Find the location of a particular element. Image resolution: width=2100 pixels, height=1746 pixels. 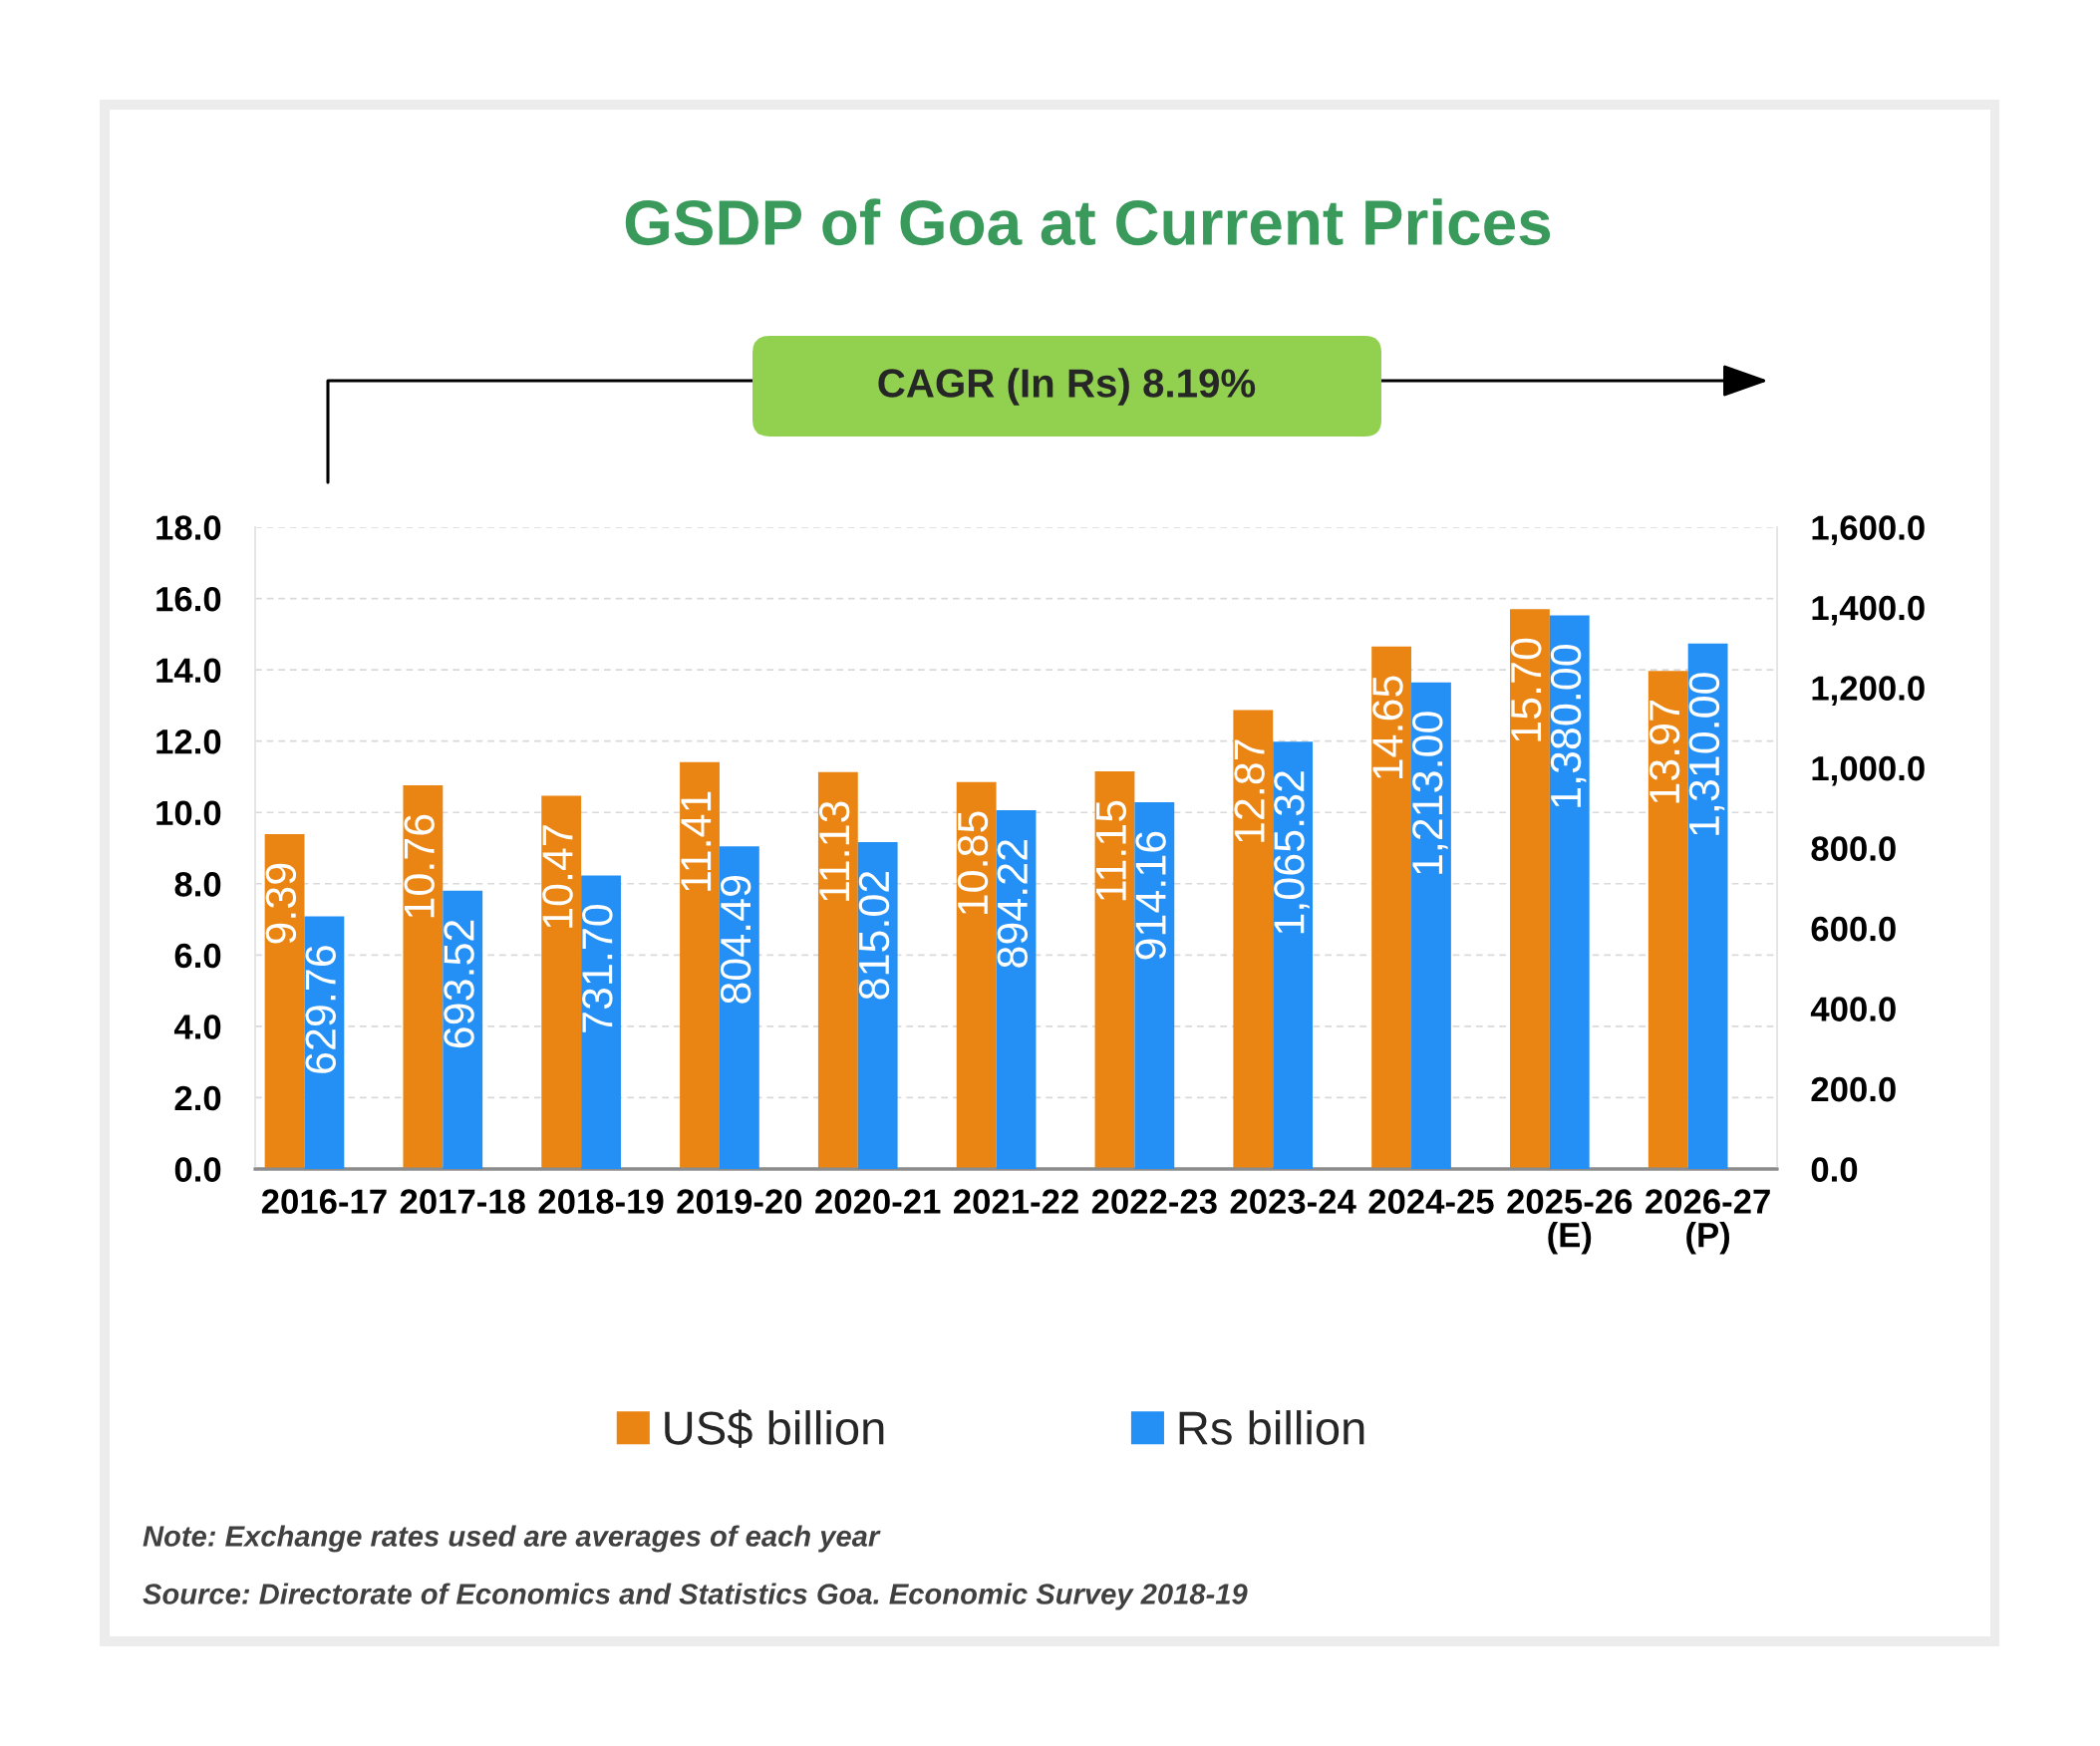

data-label: 15.70 is located at coordinates (1526, 689).